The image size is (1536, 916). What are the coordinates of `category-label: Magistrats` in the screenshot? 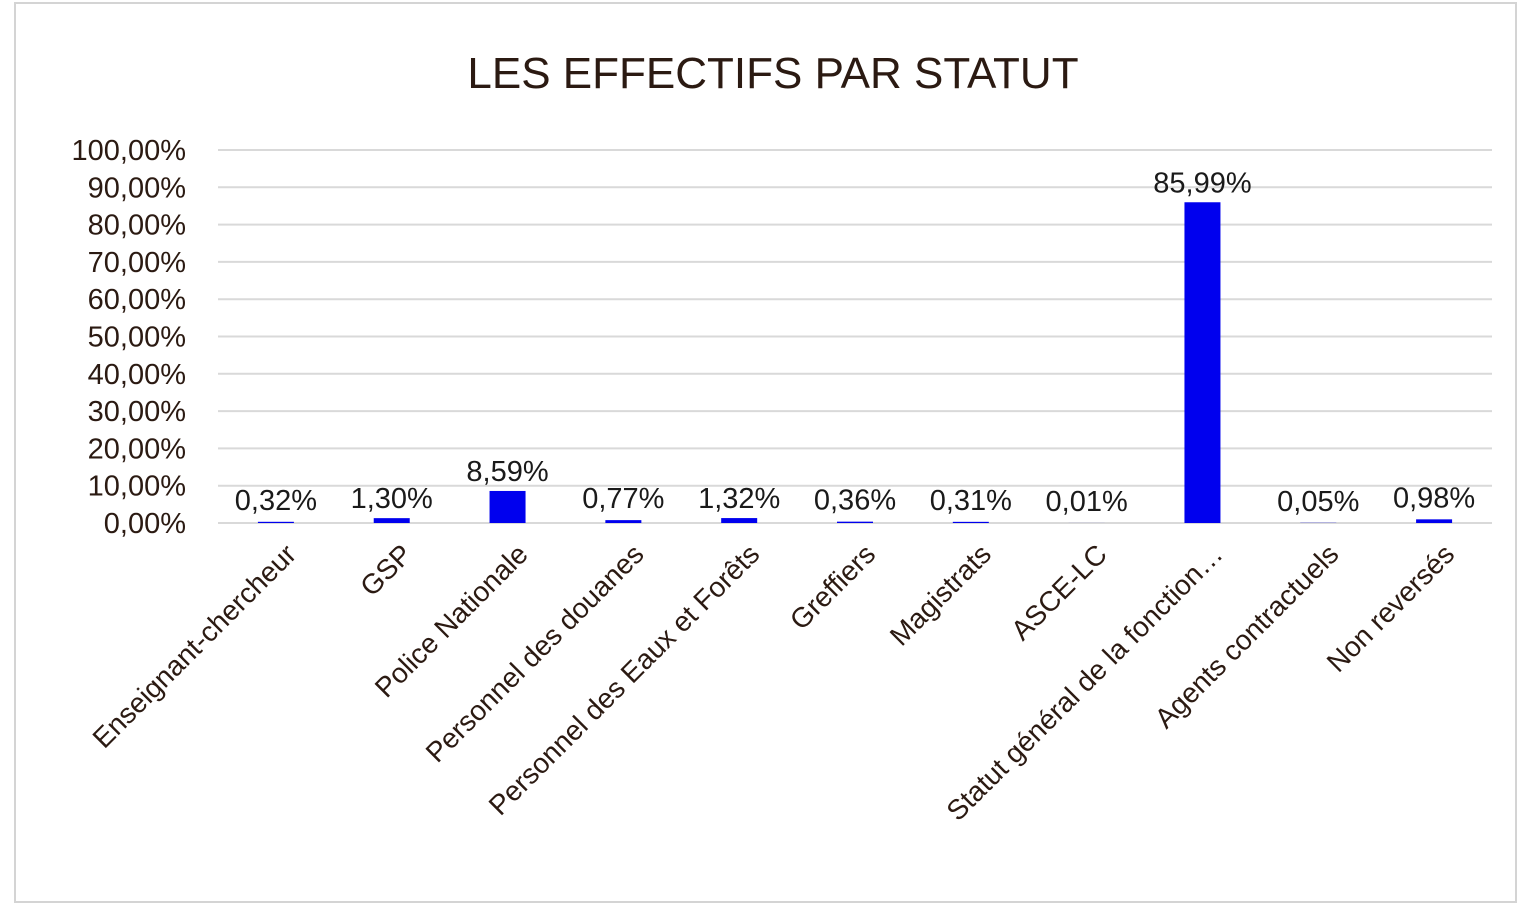 It's located at (940, 594).